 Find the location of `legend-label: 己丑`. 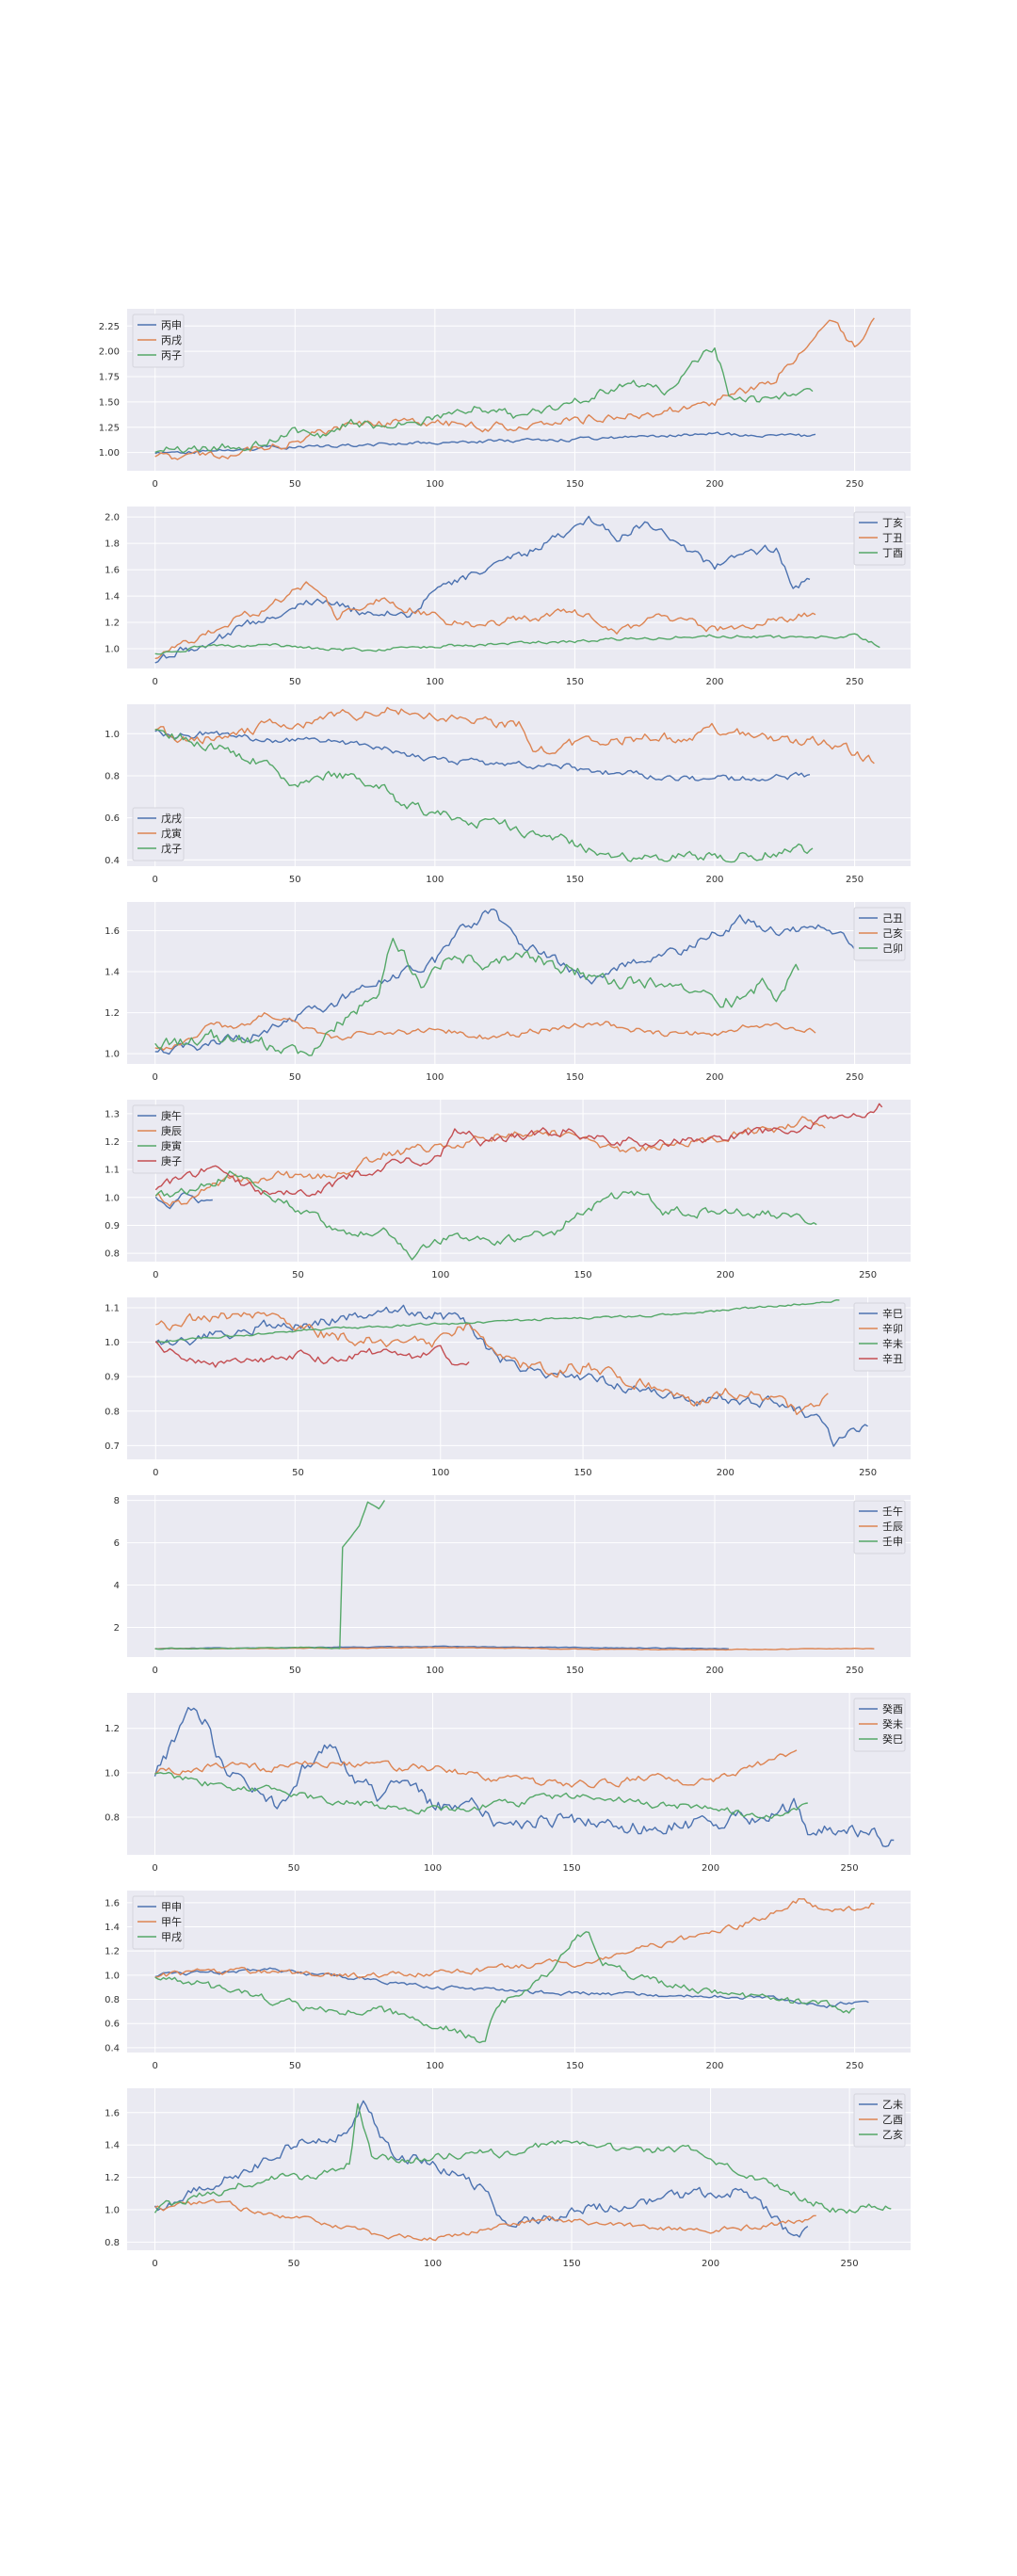

legend-label: 己丑 is located at coordinates (892, 918).